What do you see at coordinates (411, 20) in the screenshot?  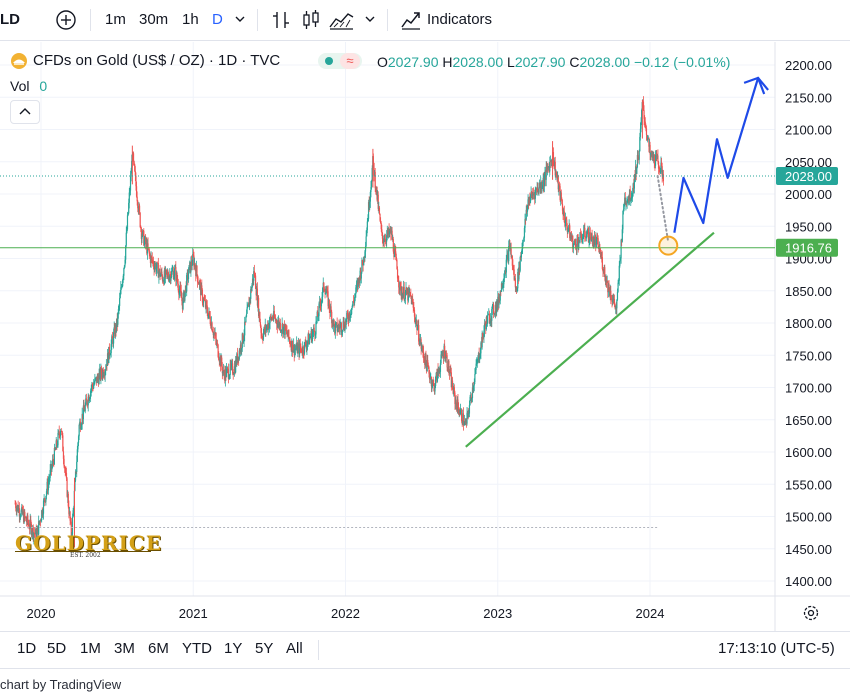 I see `indicators-icon` at bounding box center [411, 20].